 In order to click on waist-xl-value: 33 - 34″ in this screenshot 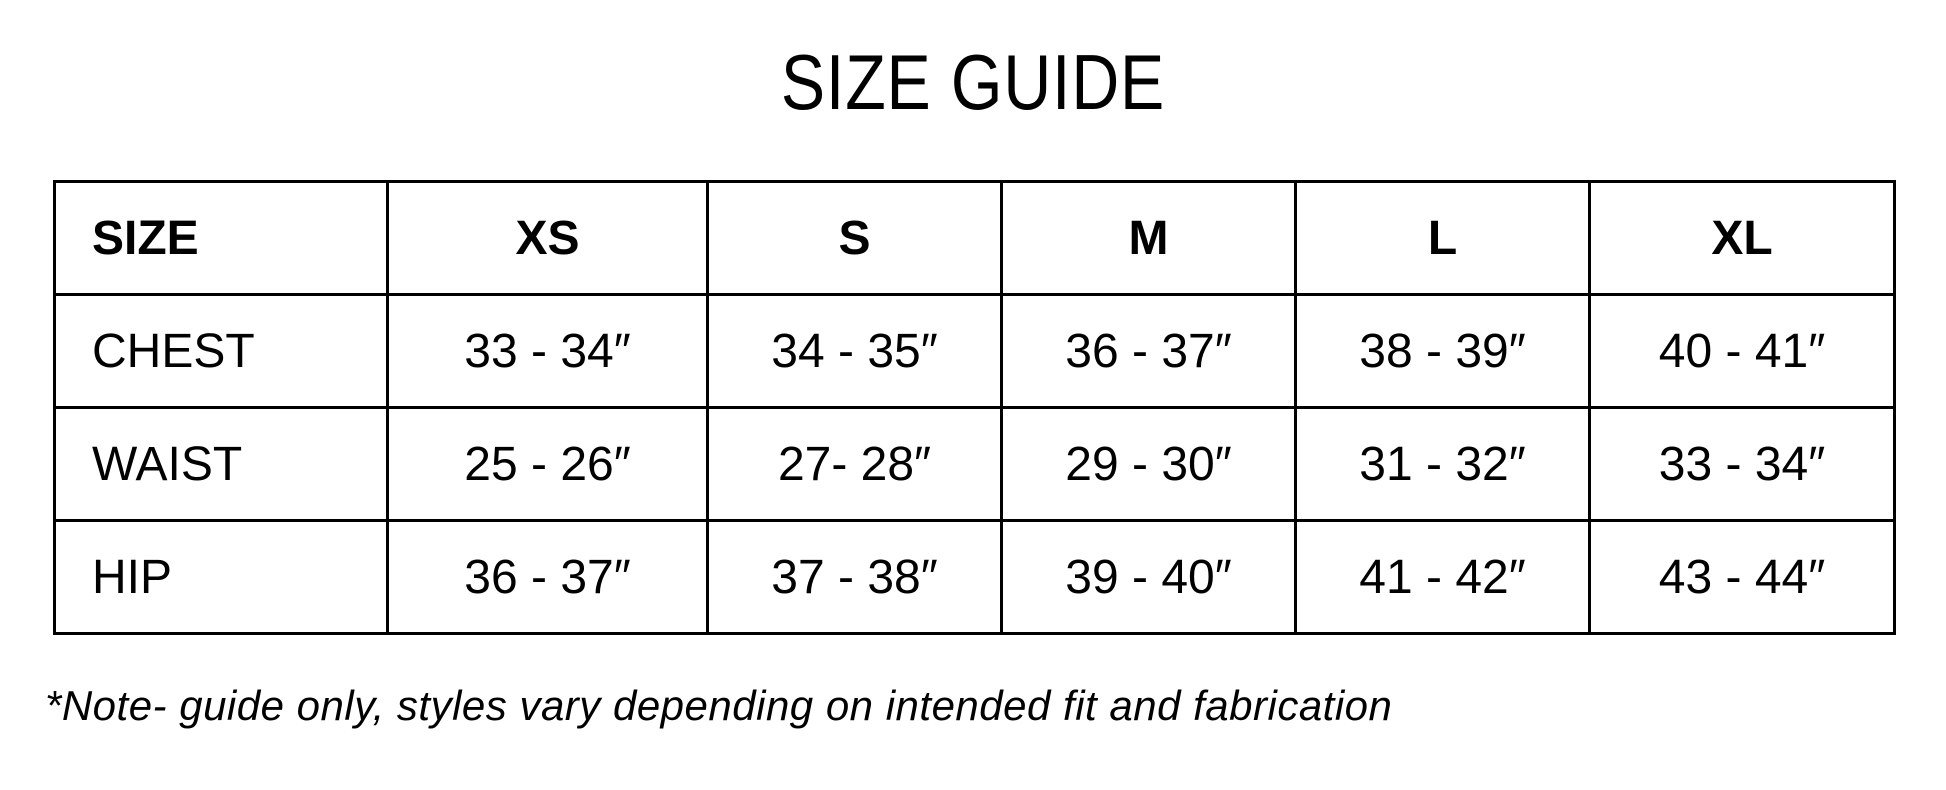, I will do `click(1742, 464)`.